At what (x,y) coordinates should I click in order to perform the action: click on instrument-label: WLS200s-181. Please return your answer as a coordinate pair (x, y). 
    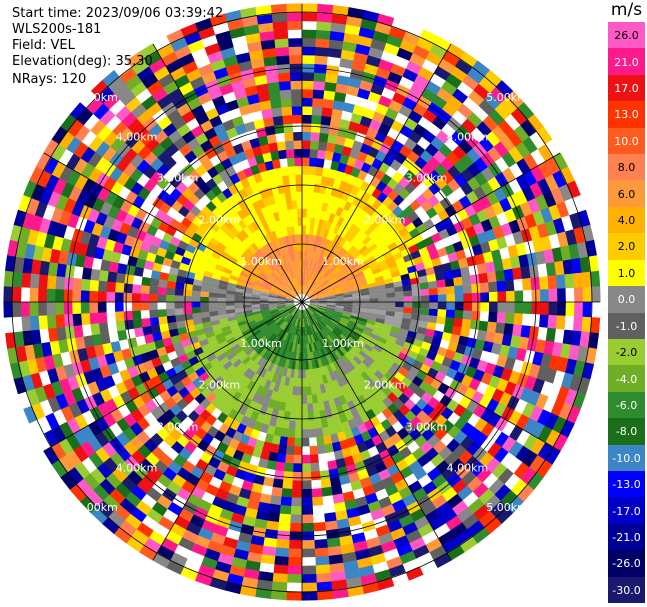
    Looking at the image, I should click on (57, 29).